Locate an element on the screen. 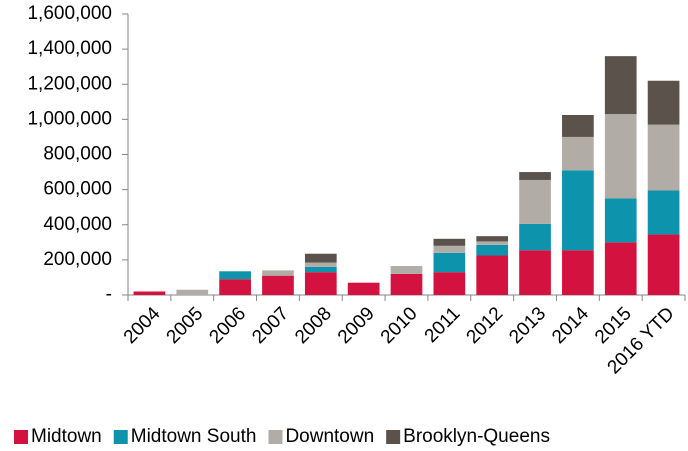 This screenshot has height=451, width=688. y-tick-label: 1,600,000 is located at coordinates (69, 13).